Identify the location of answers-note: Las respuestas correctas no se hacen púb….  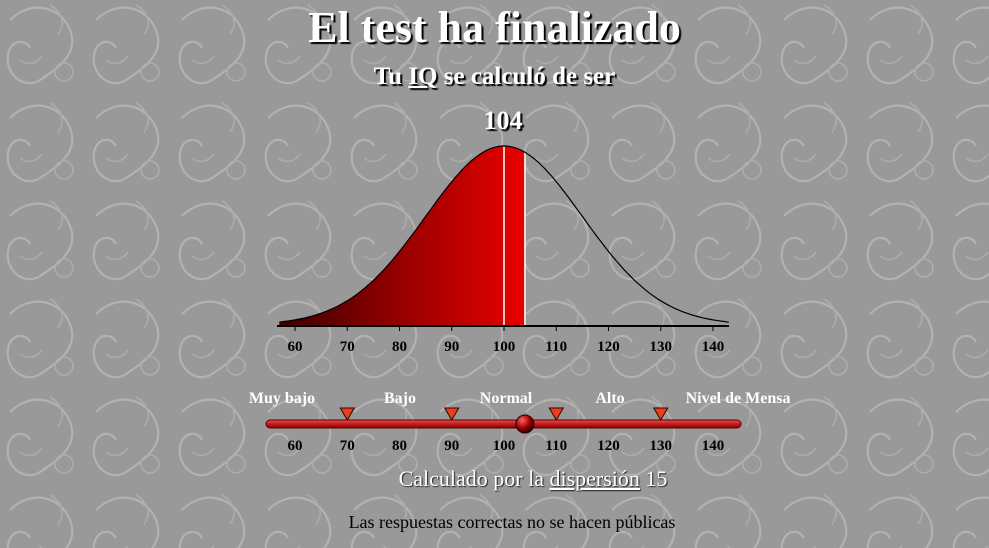
(512, 522).